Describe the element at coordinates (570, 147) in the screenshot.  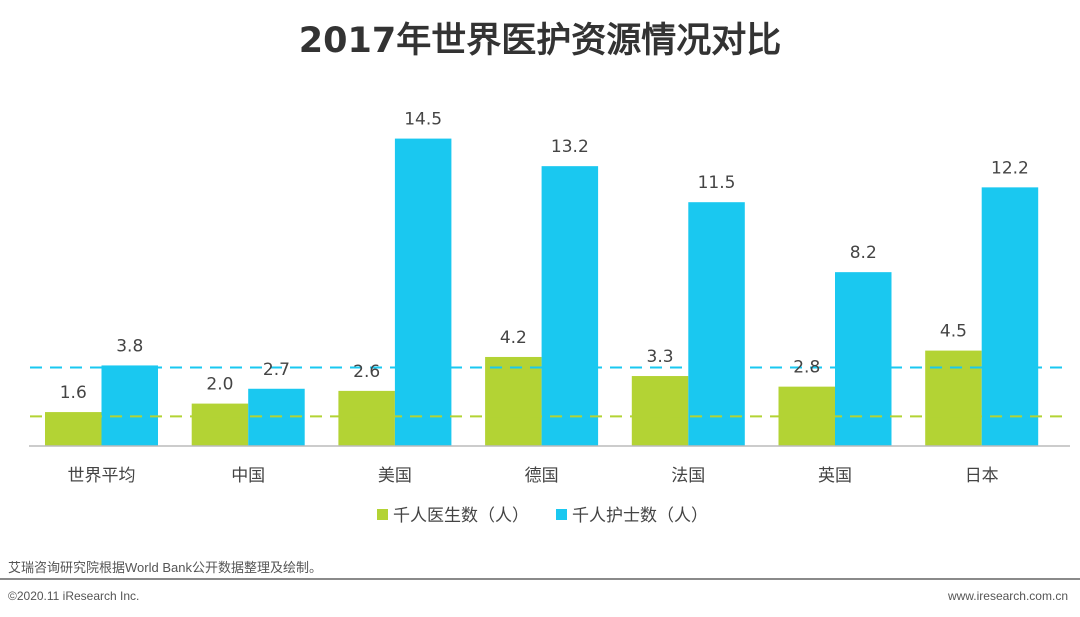
I see `data-label: 13.2` at that location.